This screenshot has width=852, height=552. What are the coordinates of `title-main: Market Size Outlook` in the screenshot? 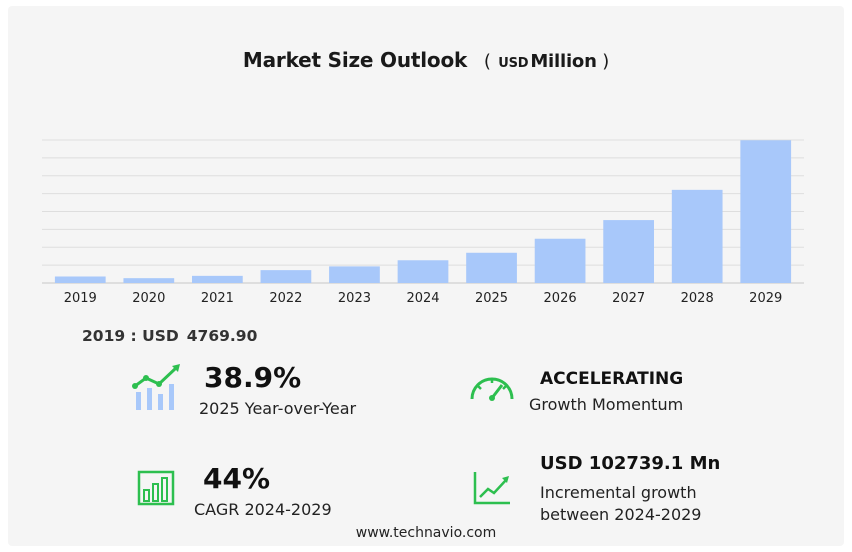 It's located at (355, 60).